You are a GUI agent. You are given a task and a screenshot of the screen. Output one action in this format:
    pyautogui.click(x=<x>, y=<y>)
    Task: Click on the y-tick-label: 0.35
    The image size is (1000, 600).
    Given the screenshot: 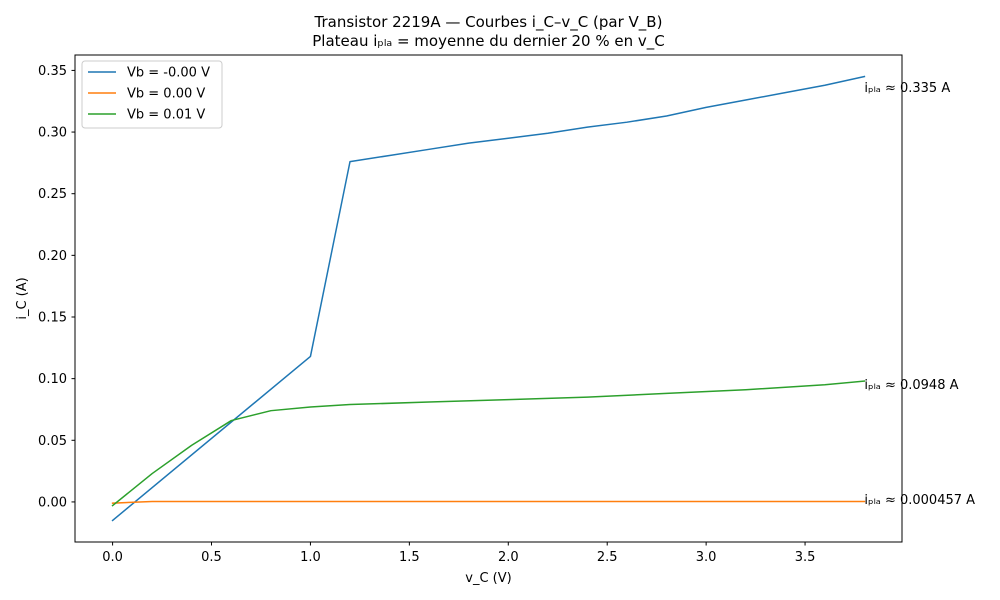 What is the action you would take?
    pyautogui.click(x=52, y=71)
    